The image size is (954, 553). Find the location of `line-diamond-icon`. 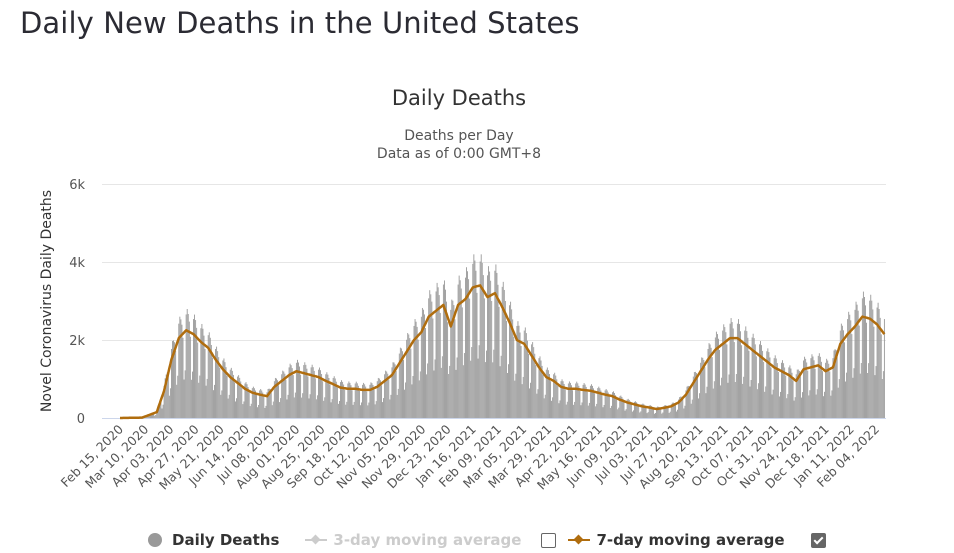

line-diamond-icon is located at coordinates (579, 540).